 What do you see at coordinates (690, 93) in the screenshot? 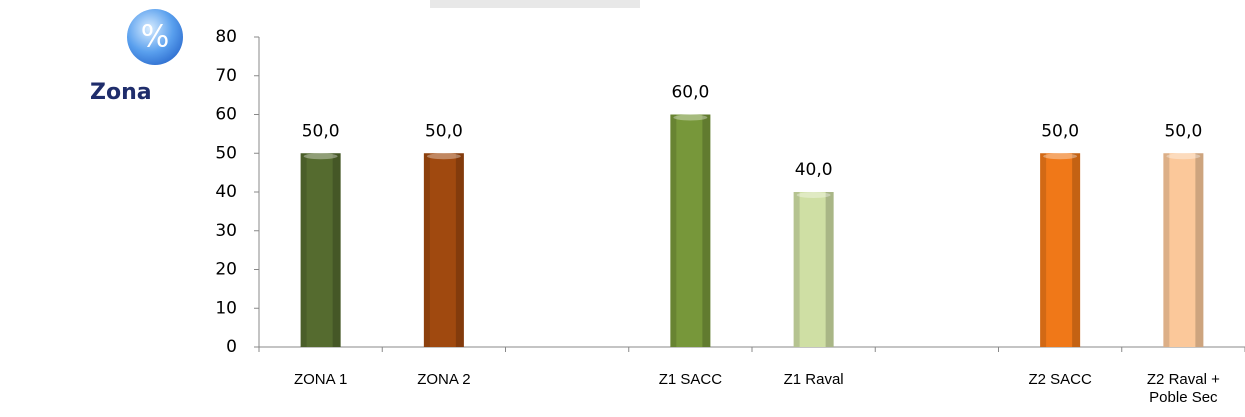
I see `value-label: 60,0` at bounding box center [690, 93].